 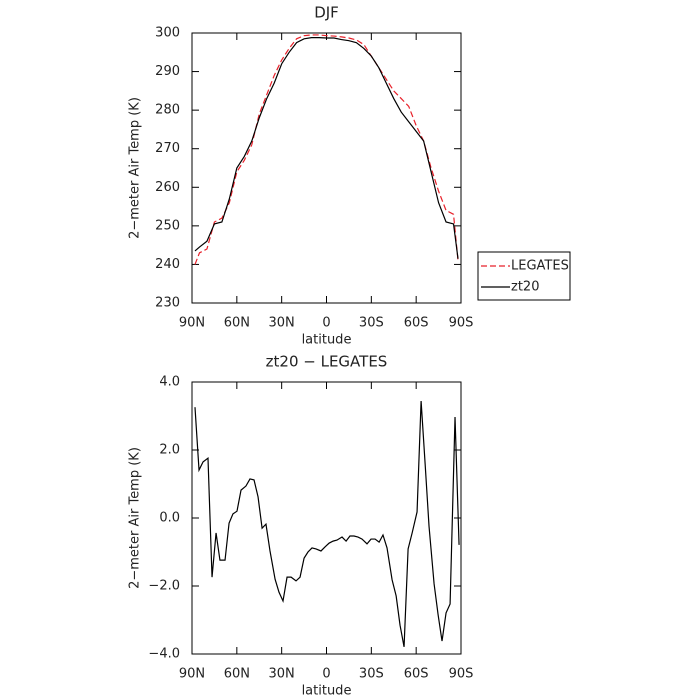 What do you see at coordinates (540, 266) in the screenshot?
I see `legend-label: LEGATES` at bounding box center [540, 266].